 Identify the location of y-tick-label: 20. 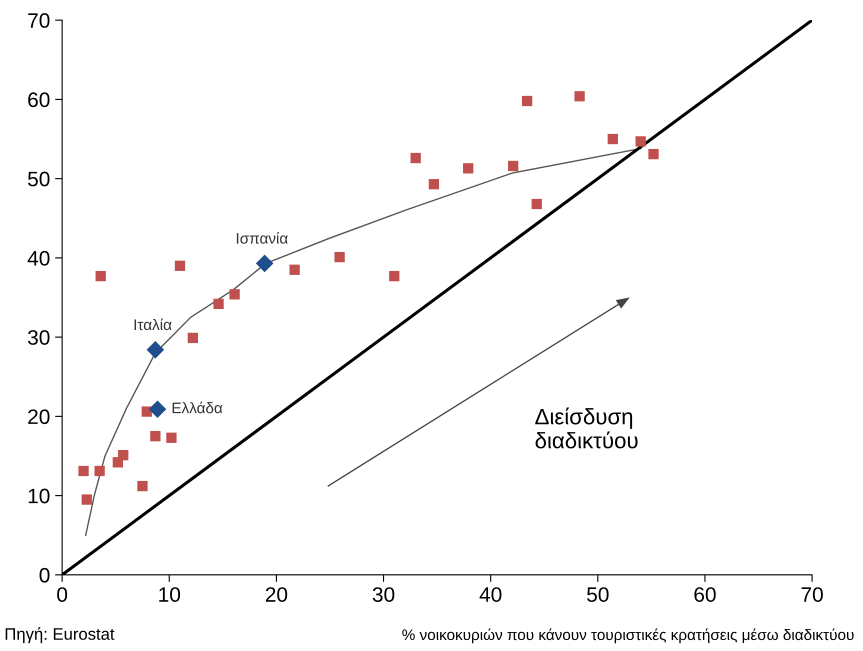
(39, 416).